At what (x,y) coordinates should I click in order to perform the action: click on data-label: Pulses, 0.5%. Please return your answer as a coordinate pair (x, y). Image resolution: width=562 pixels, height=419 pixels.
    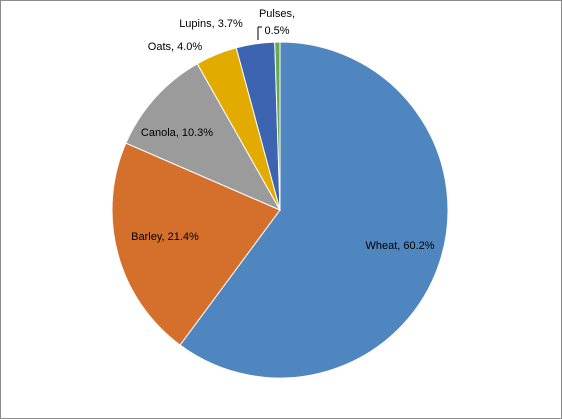
    Looking at the image, I should click on (277, 22).